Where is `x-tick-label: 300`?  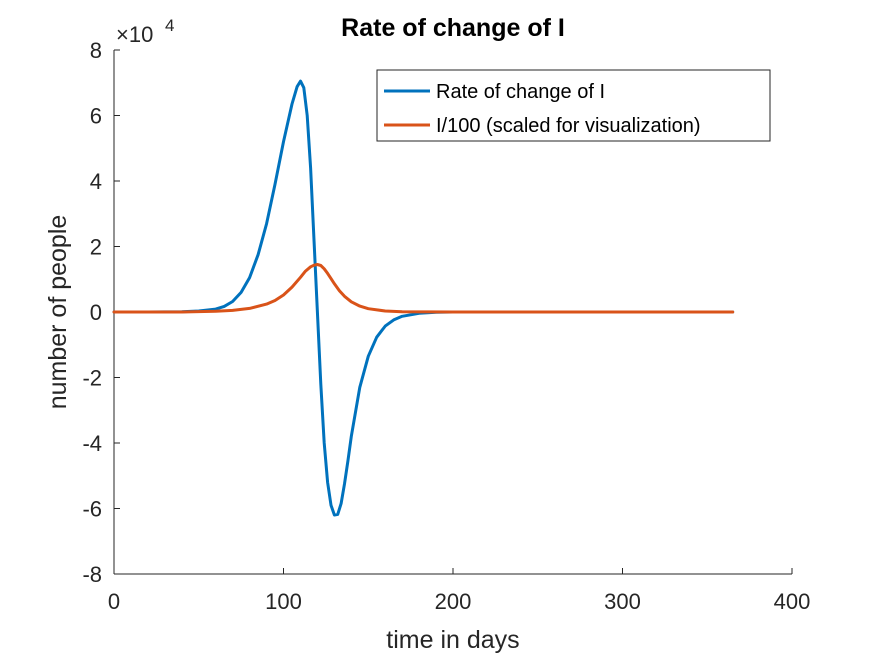
x-tick-label: 300 is located at coordinates (622, 601).